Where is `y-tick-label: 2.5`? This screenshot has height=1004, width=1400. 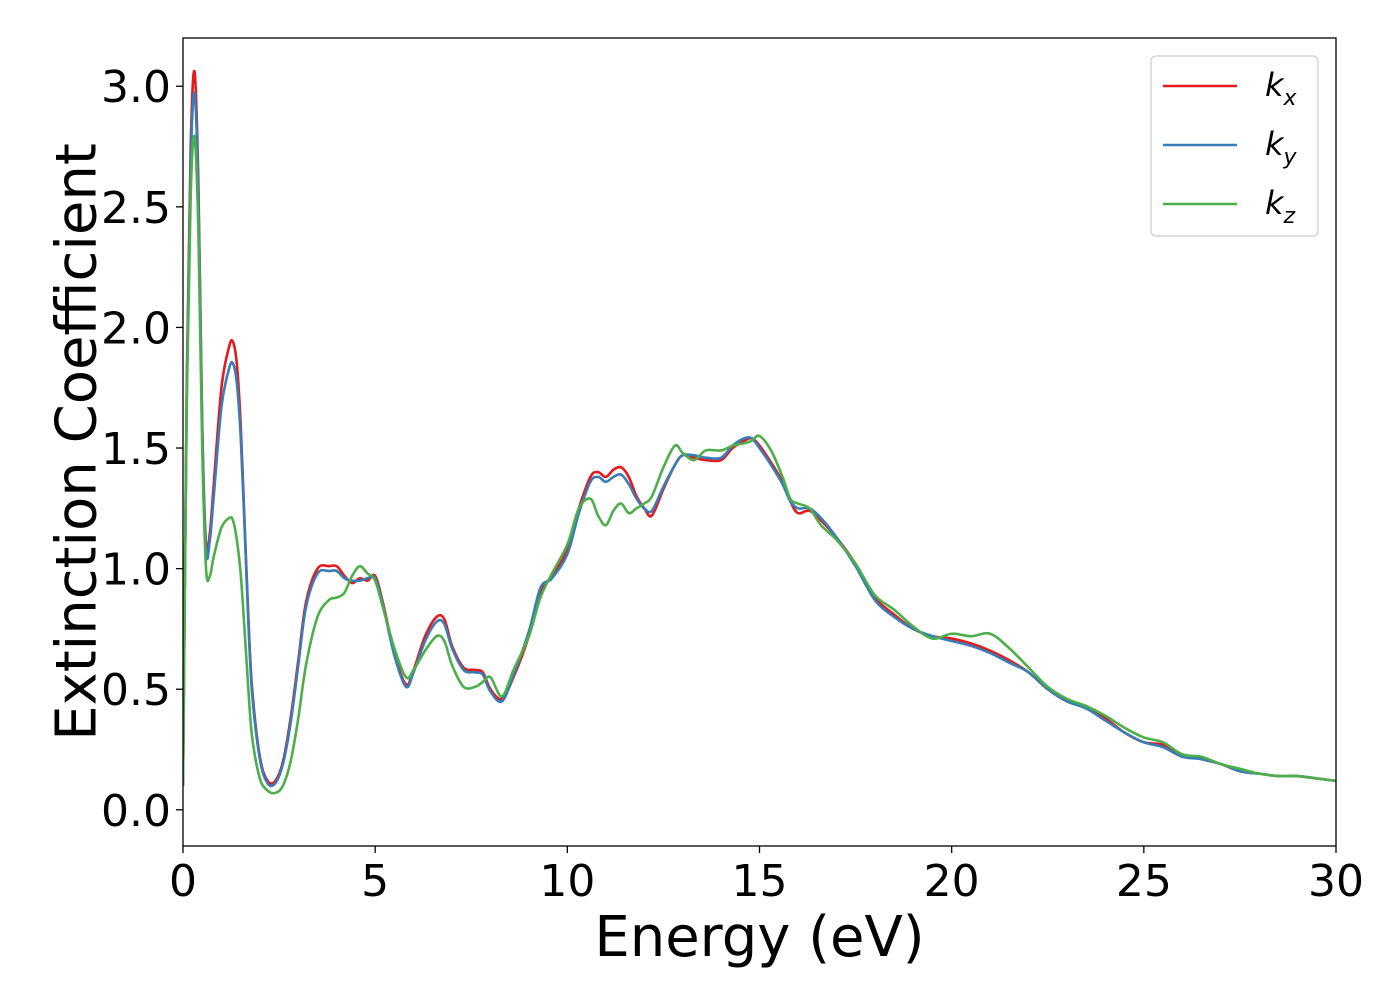
y-tick-label: 2.5 is located at coordinates (136, 208).